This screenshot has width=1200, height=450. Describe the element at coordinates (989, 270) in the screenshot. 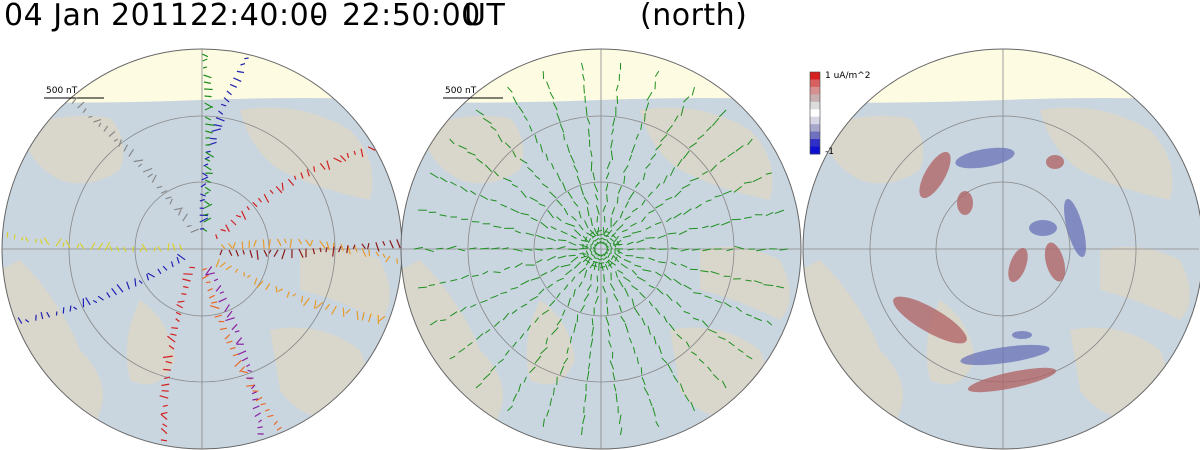

I see `current-blobs` at that location.